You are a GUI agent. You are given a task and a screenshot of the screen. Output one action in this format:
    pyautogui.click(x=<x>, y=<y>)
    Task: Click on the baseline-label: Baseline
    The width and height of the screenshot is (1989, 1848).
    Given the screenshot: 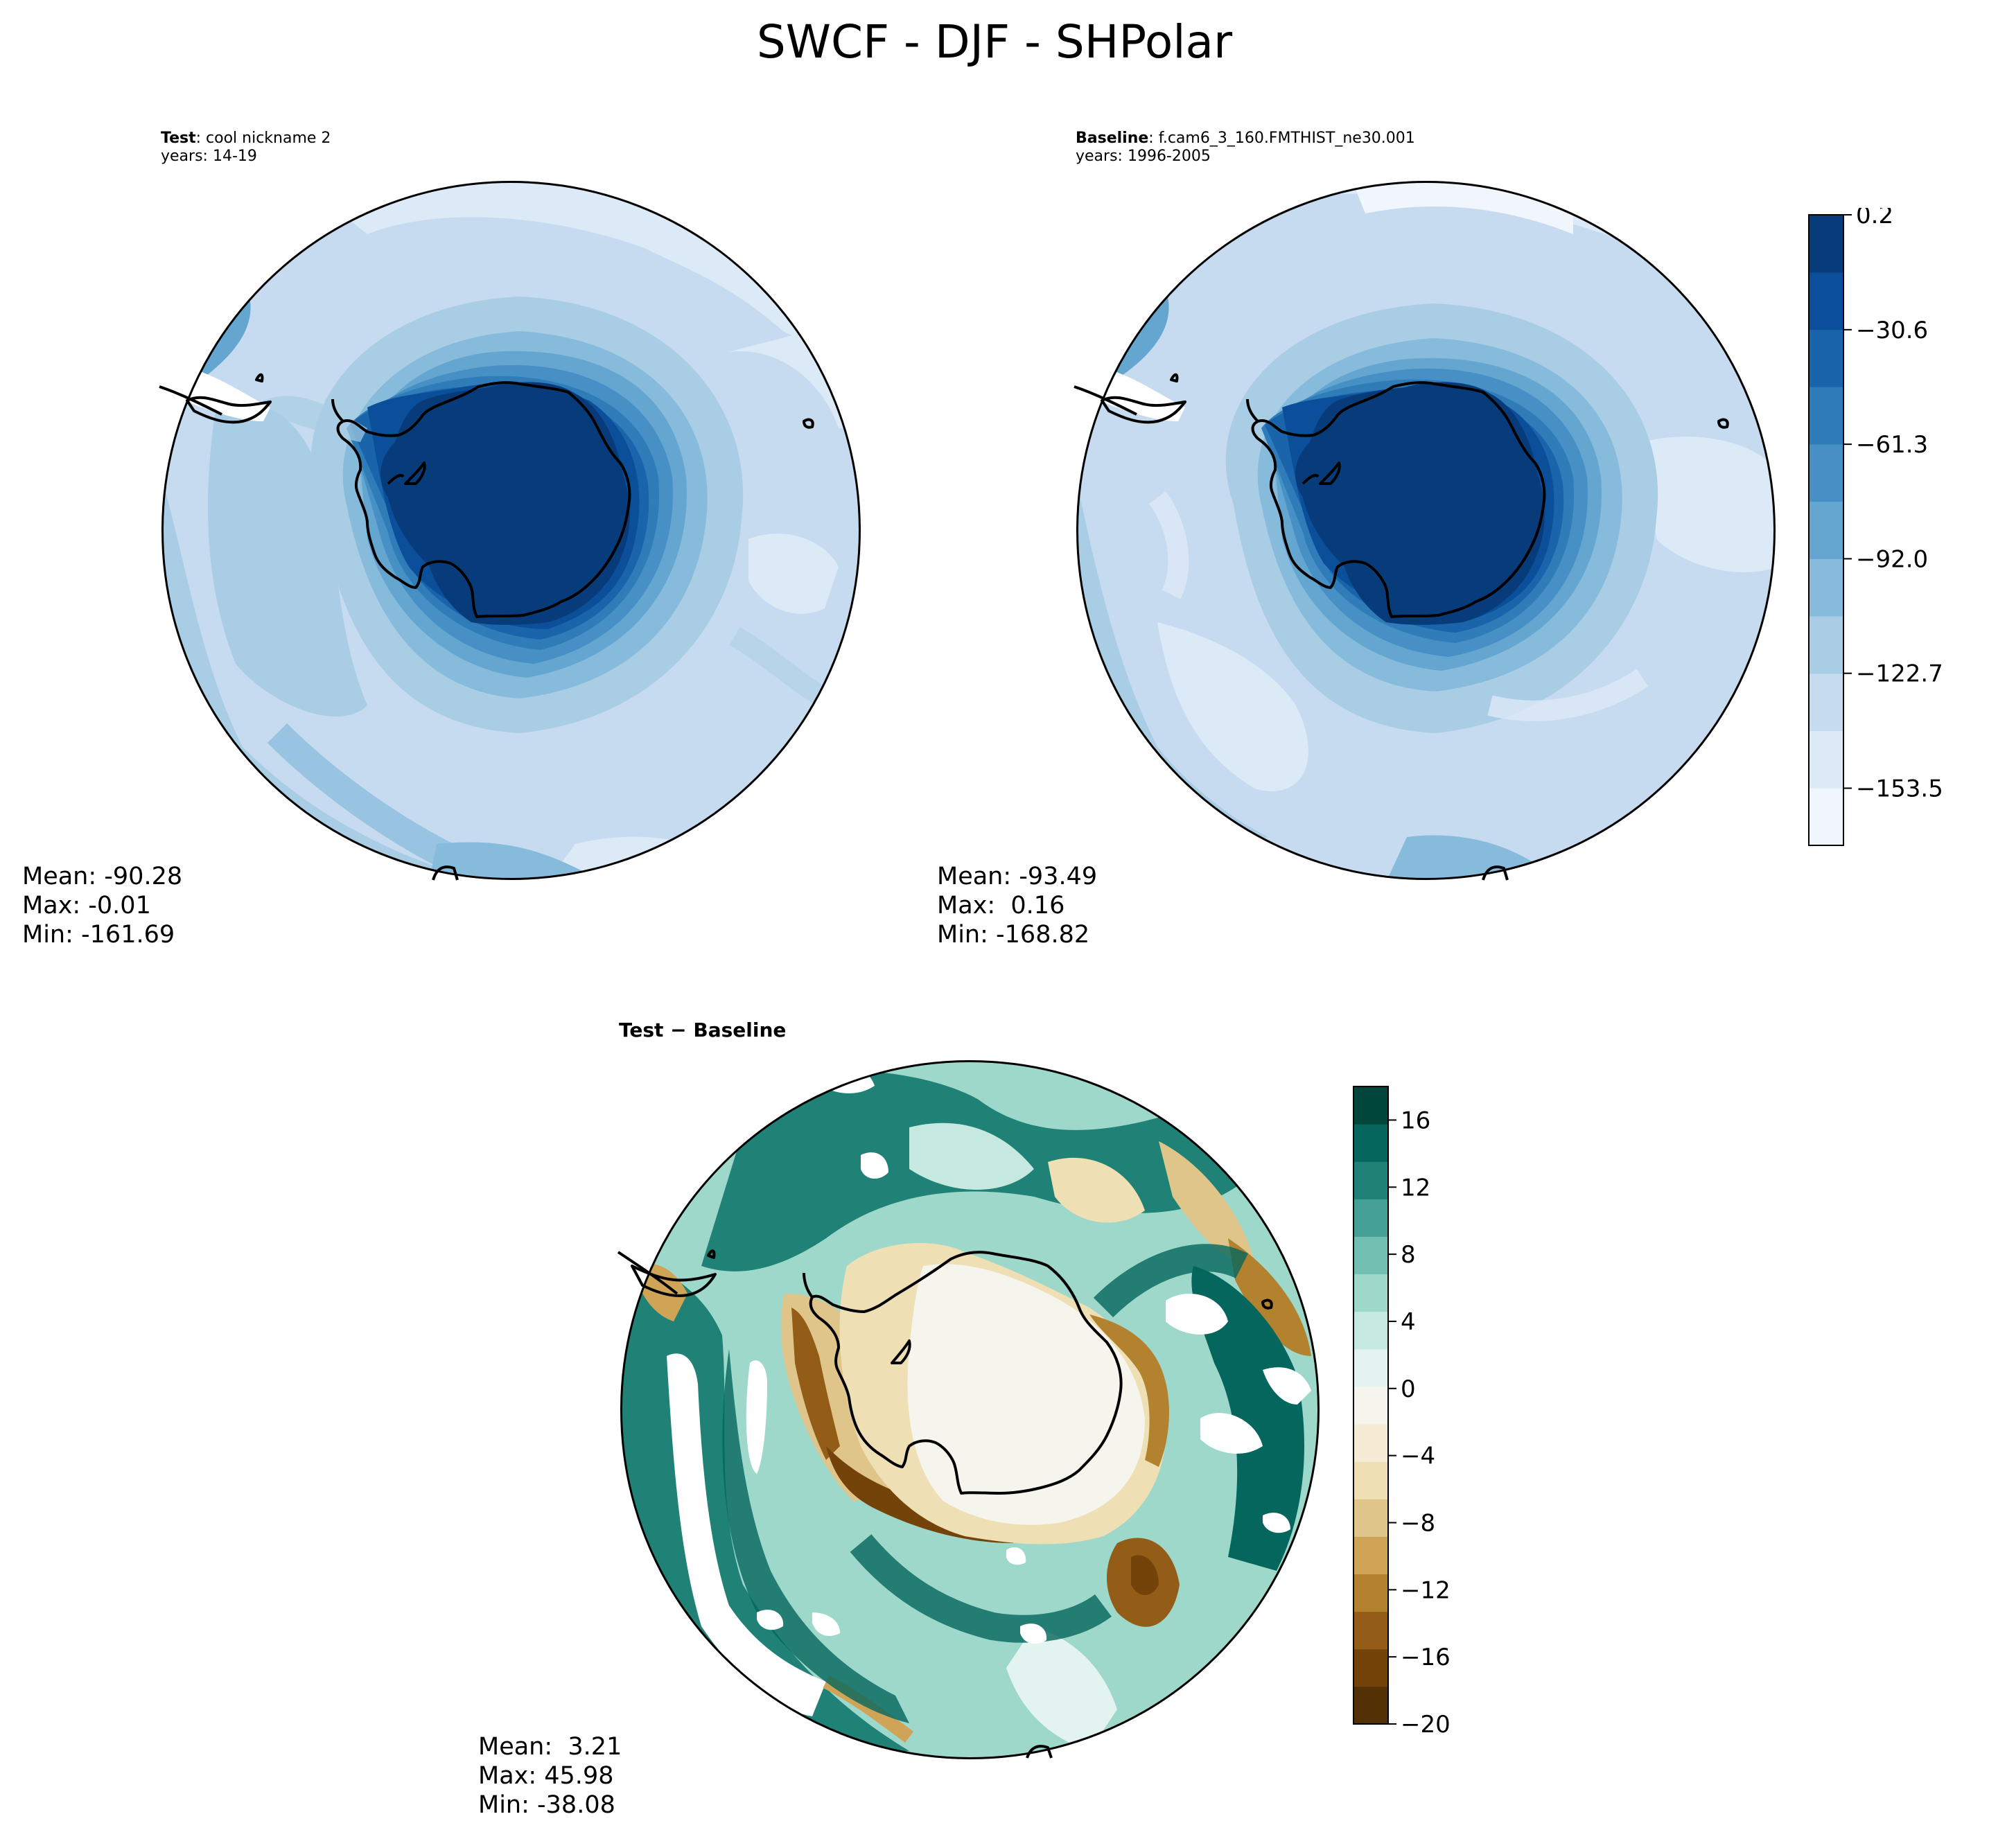 What is the action you would take?
    pyautogui.click(x=1112, y=138)
    